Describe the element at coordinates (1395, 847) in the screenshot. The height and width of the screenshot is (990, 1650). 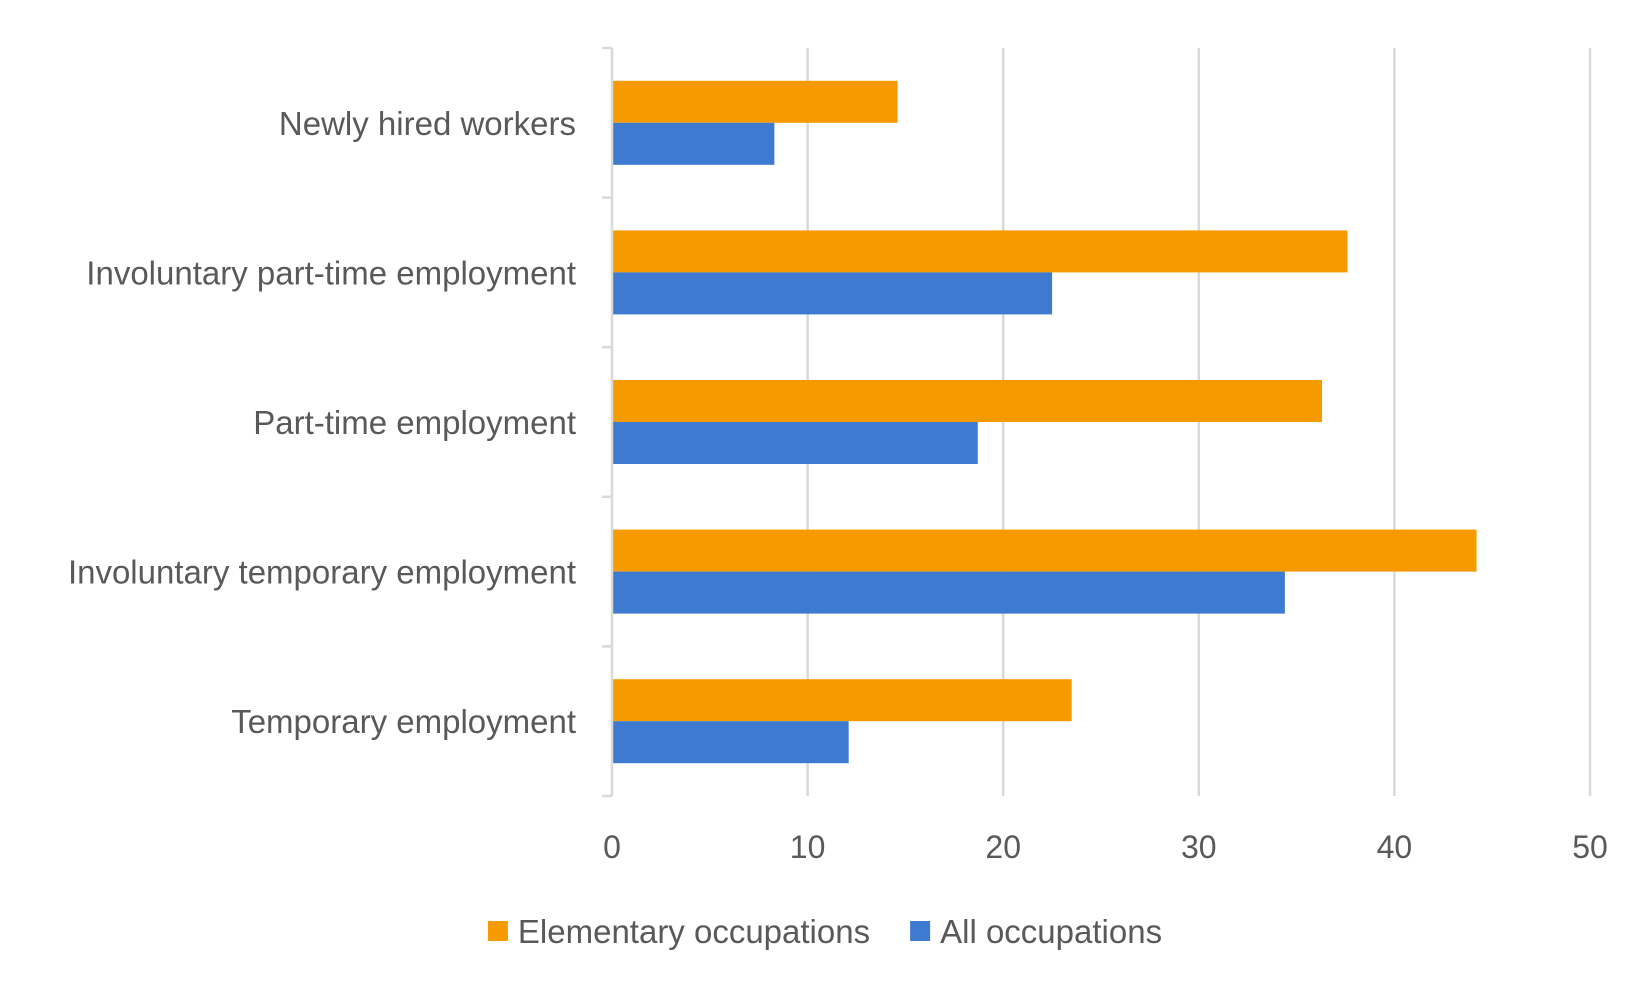
I see `x-tick-label: 40` at that location.